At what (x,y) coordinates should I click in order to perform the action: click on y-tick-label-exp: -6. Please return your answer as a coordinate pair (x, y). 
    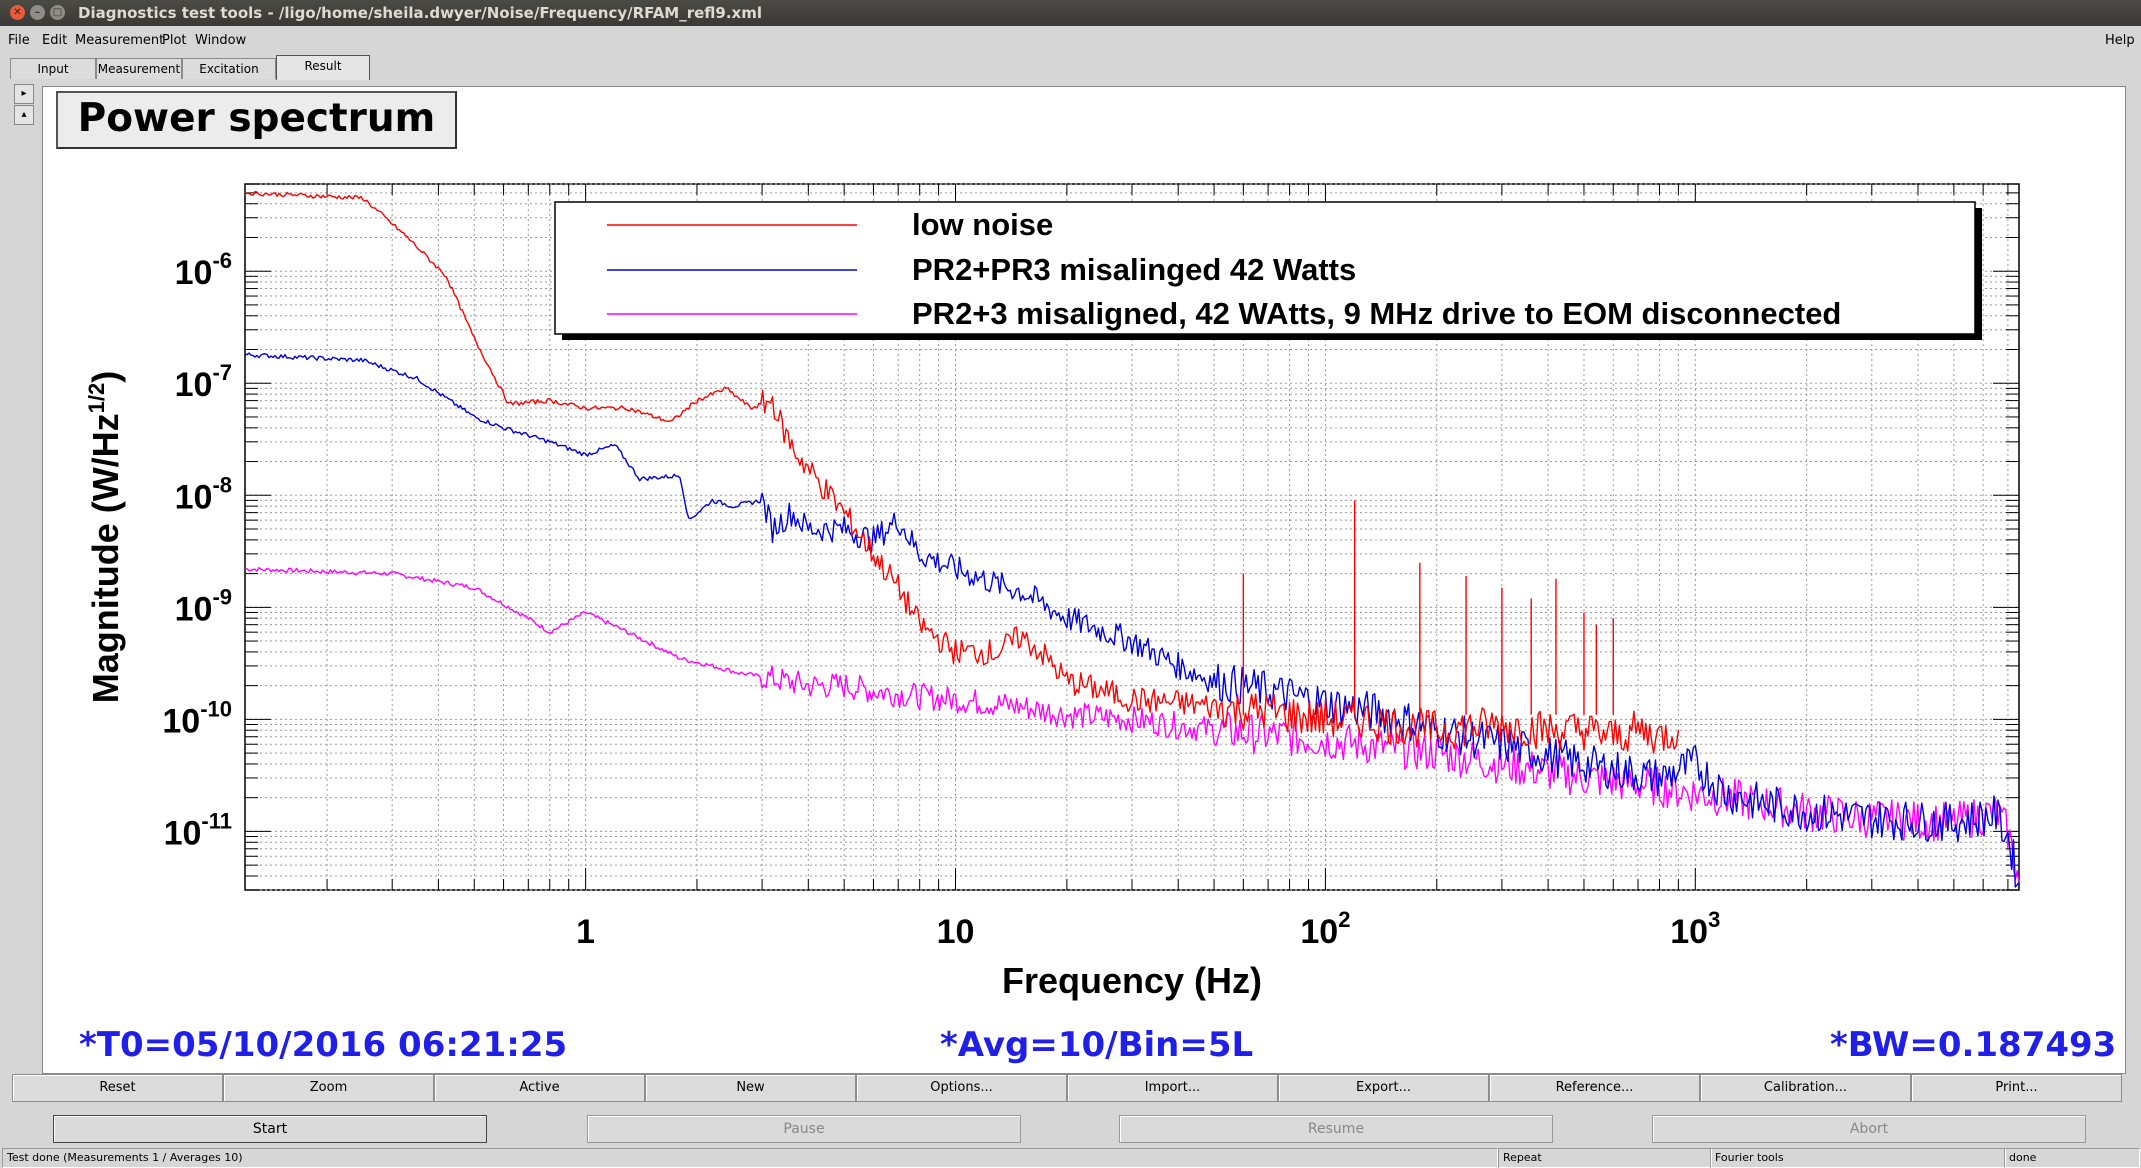
    Looking at the image, I should click on (222, 260).